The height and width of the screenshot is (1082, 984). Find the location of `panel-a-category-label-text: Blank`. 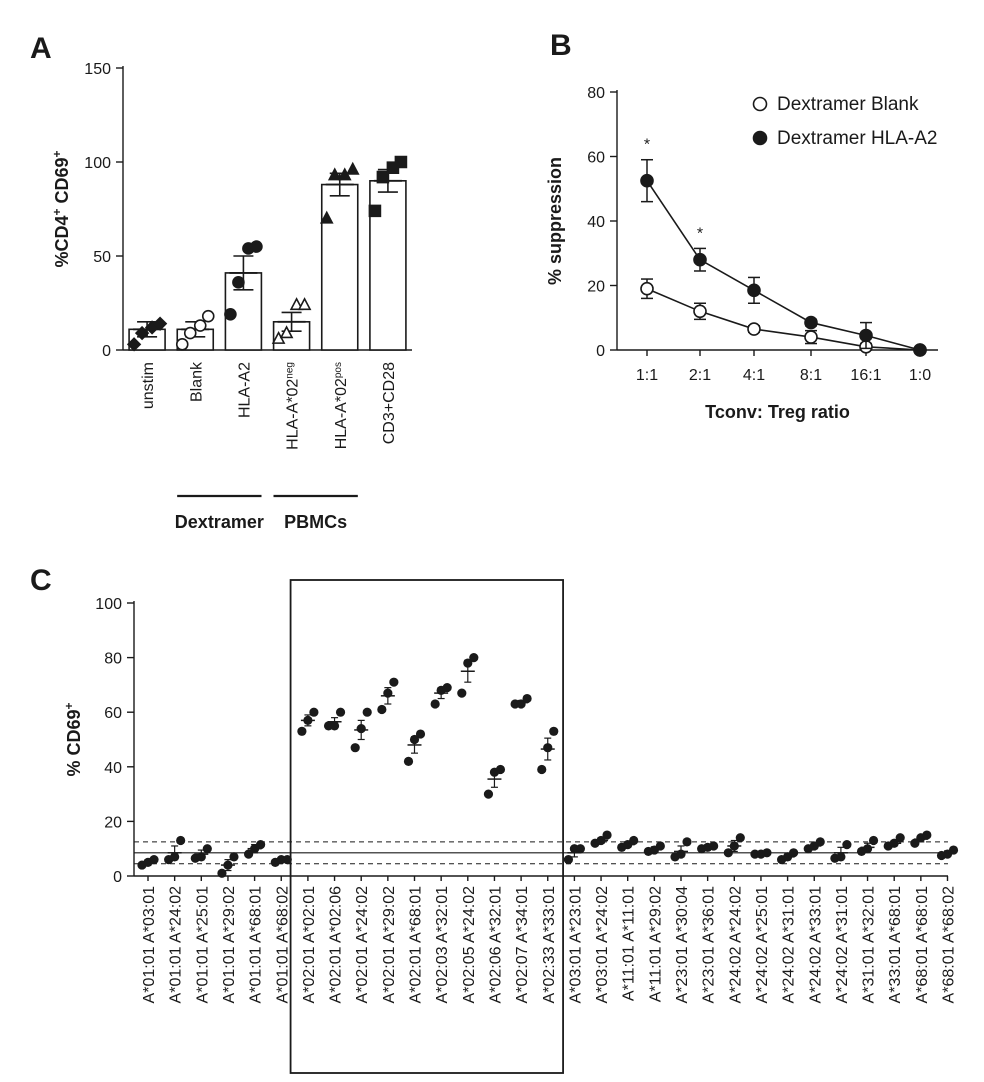

panel-a-category-label-text: Blank is located at coordinates (196, 381).